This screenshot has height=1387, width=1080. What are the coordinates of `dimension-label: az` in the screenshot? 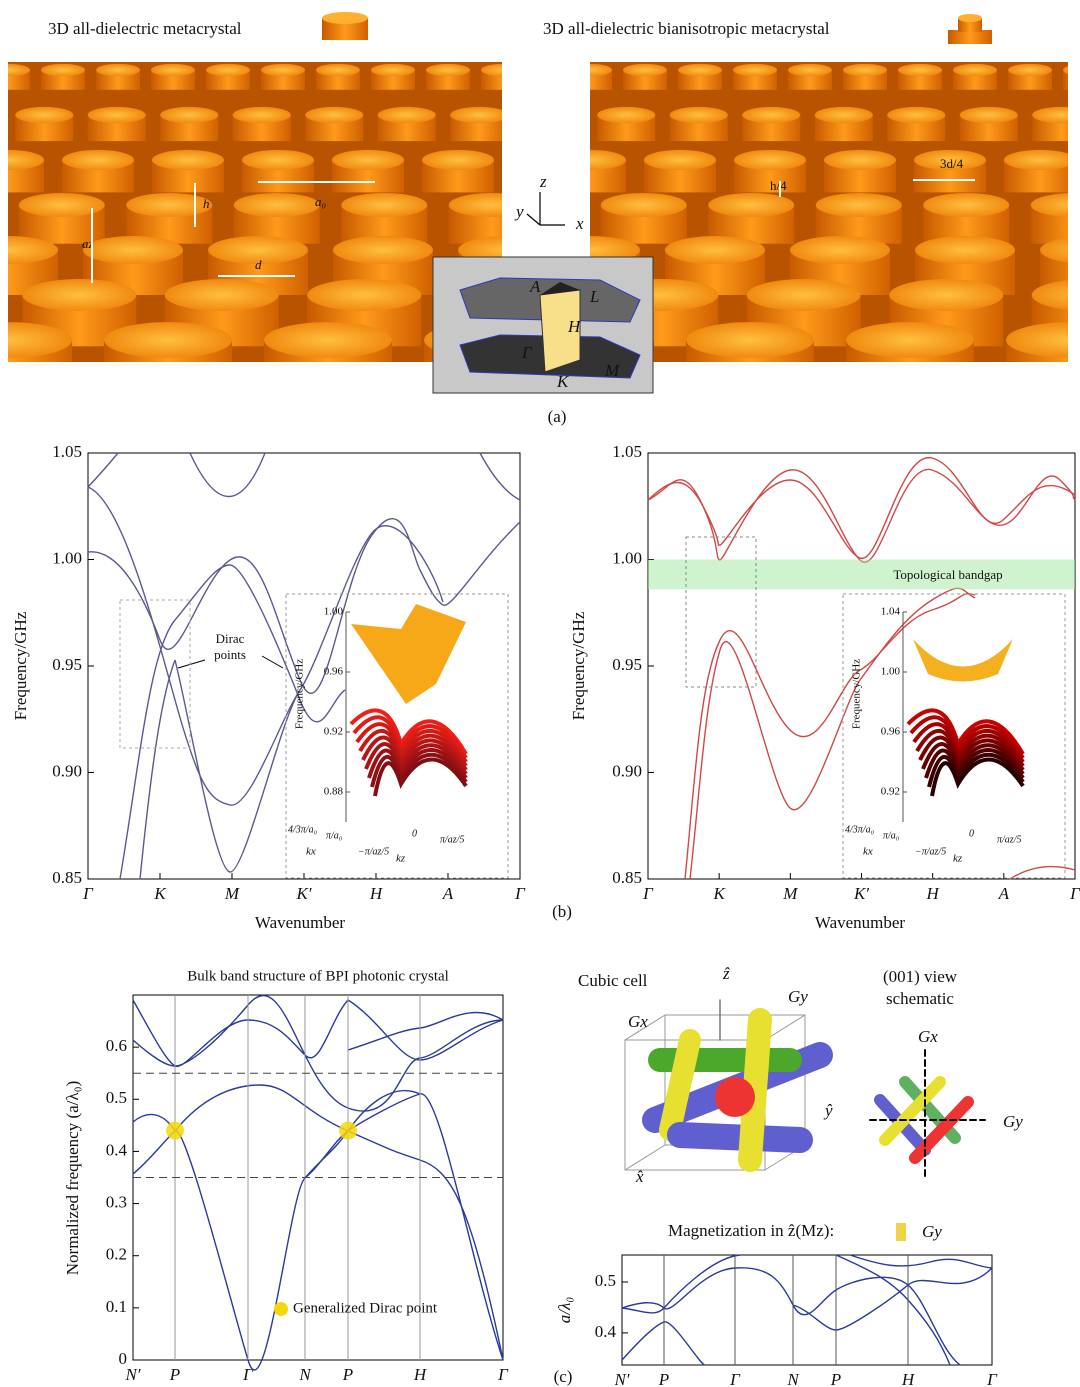 It's located at (88, 243).